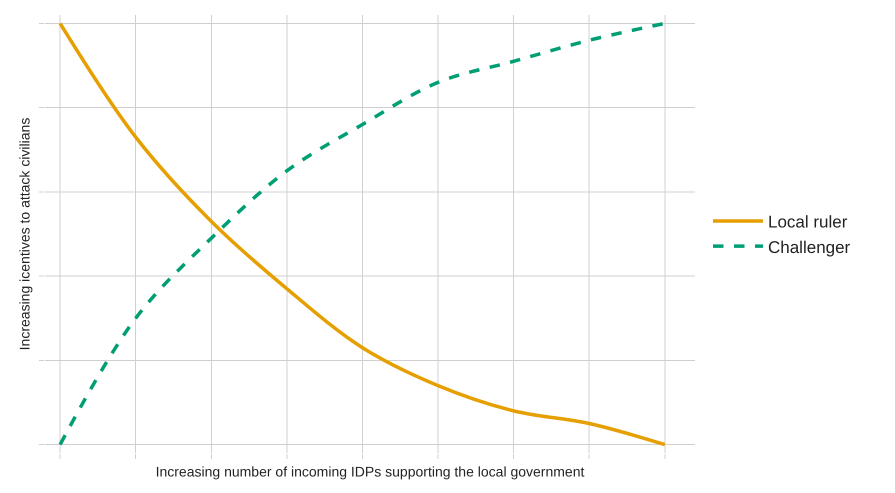  What do you see at coordinates (370, 471) in the screenshot?
I see `x-axis-title: Increasing number of incoming IDPs supporting the local government` at bounding box center [370, 471].